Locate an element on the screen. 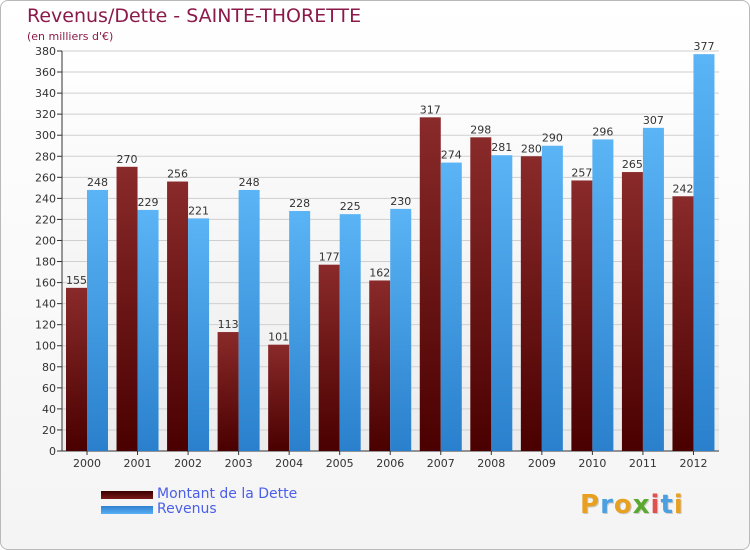  y-tick-label: 260 is located at coordinates (45, 177).